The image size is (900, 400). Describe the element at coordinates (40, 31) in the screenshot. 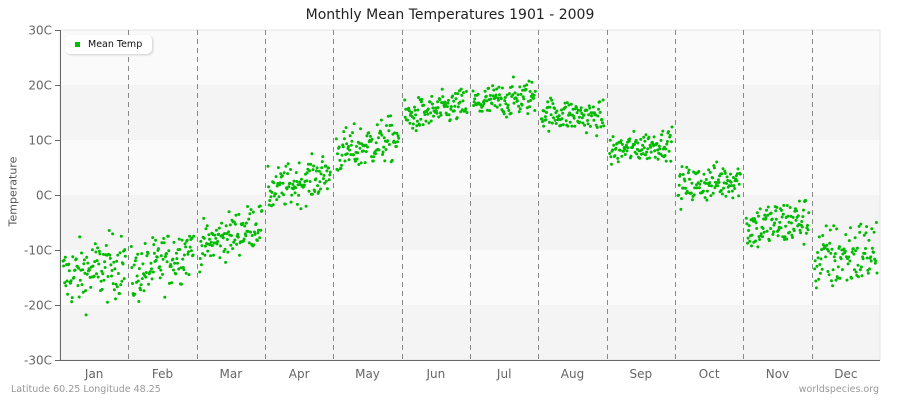

I see `y-tick-label: 30C` at that location.